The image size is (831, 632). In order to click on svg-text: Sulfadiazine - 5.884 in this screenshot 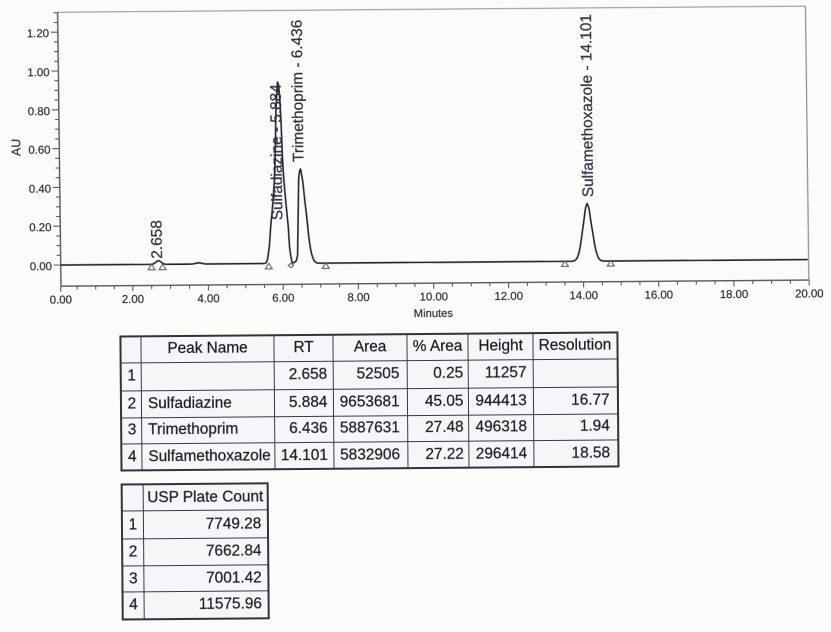, I will do `click(277, 152)`.